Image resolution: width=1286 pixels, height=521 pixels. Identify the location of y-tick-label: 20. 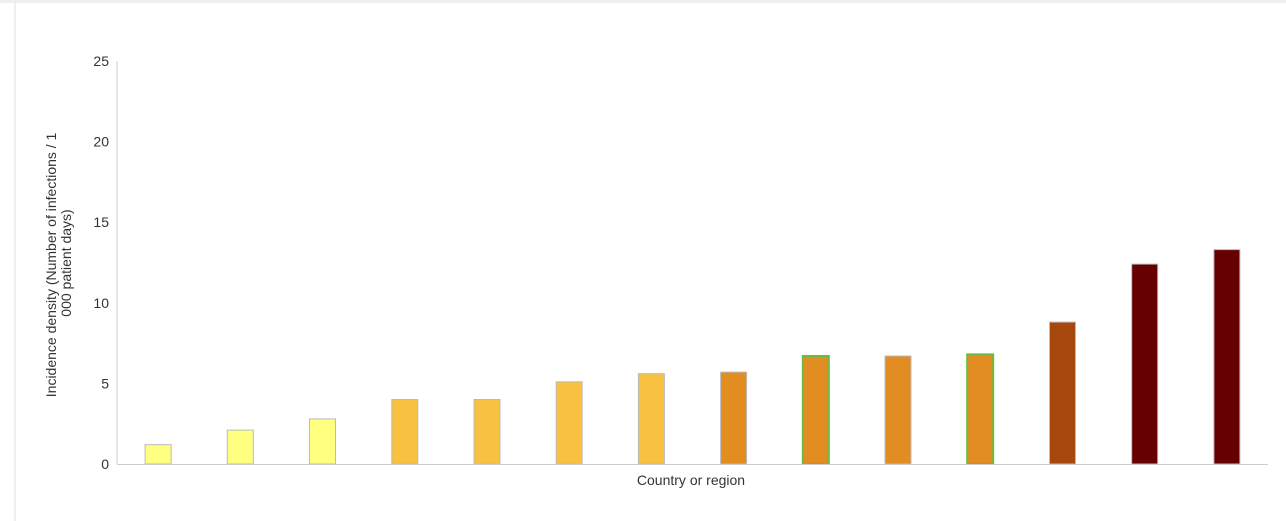
(101, 142).